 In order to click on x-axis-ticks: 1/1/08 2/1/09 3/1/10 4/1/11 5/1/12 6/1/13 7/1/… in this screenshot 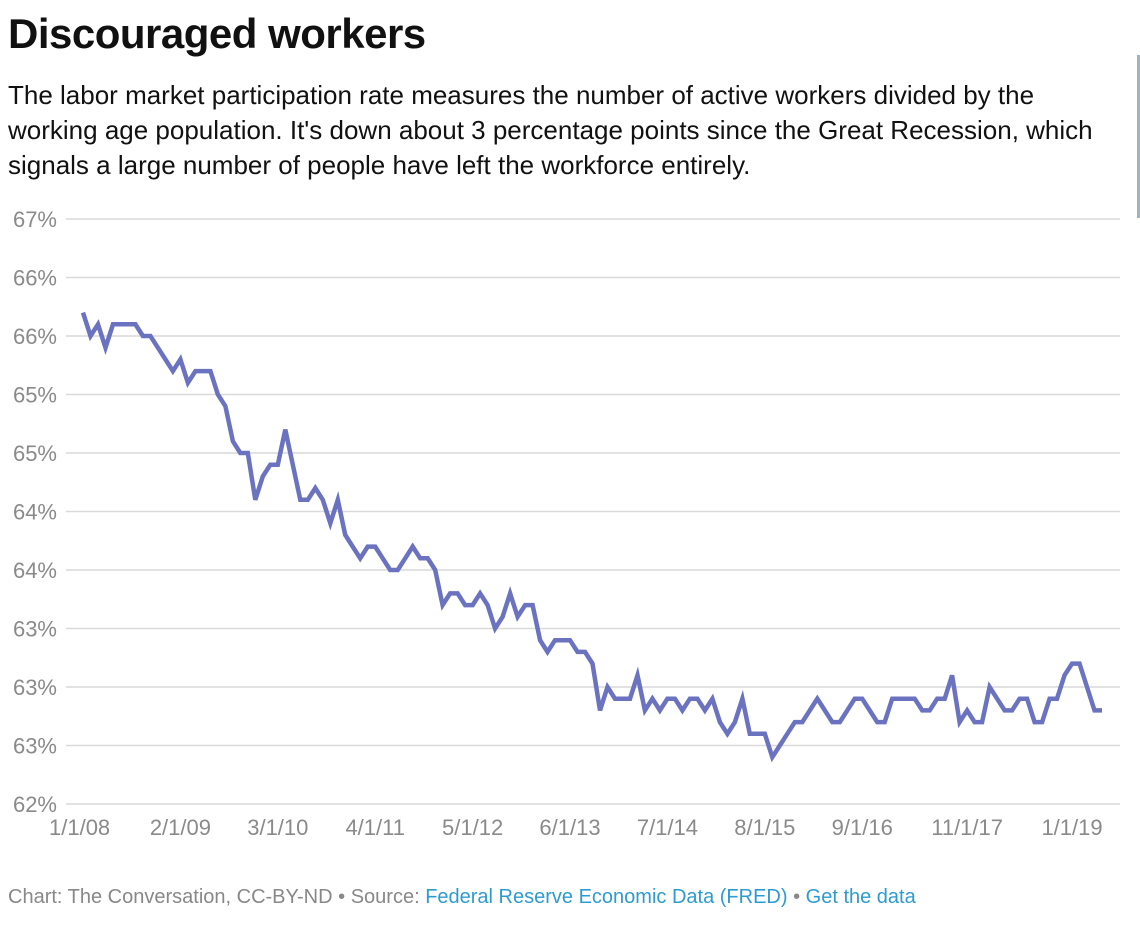, I will do `click(576, 827)`.